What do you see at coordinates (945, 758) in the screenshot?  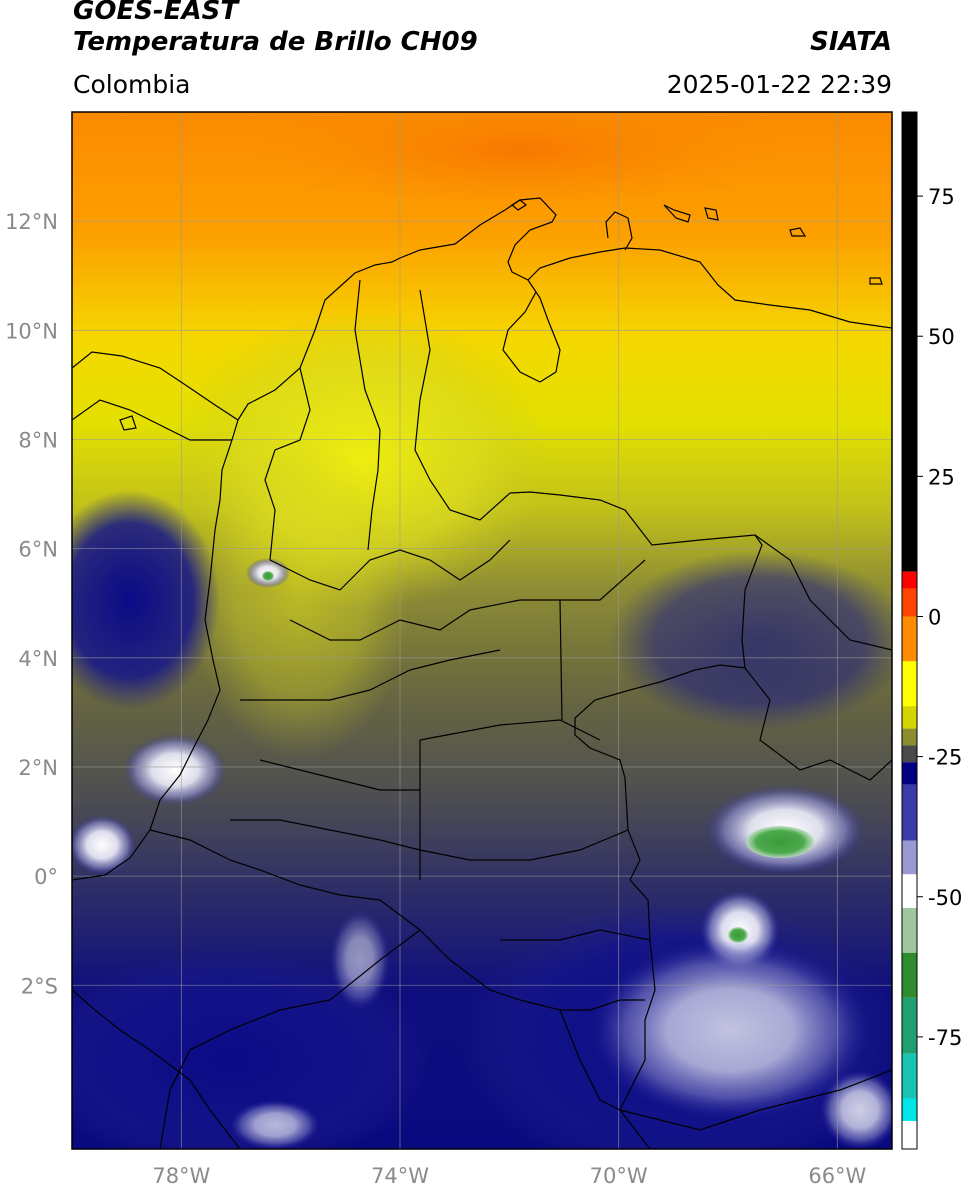 I see `colorbar-tick-label: -25` at bounding box center [945, 758].